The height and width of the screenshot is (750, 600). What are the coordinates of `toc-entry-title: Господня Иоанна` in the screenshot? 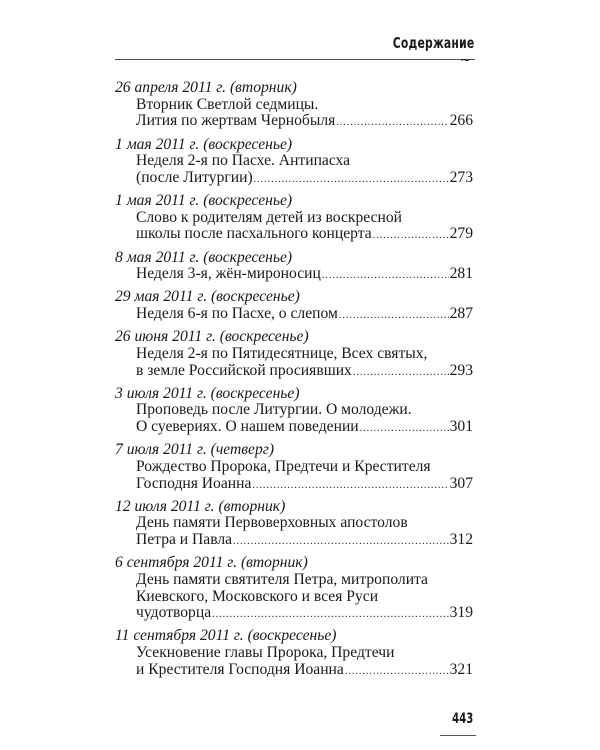 It's located at (194, 483).